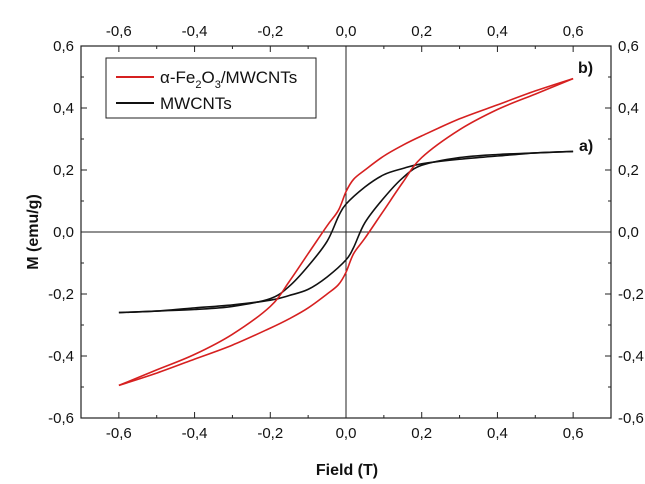 The height and width of the screenshot is (484, 645). What do you see at coordinates (631, 356) in the screenshot?
I see `y-tick-label-right: -0,4` at bounding box center [631, 356].